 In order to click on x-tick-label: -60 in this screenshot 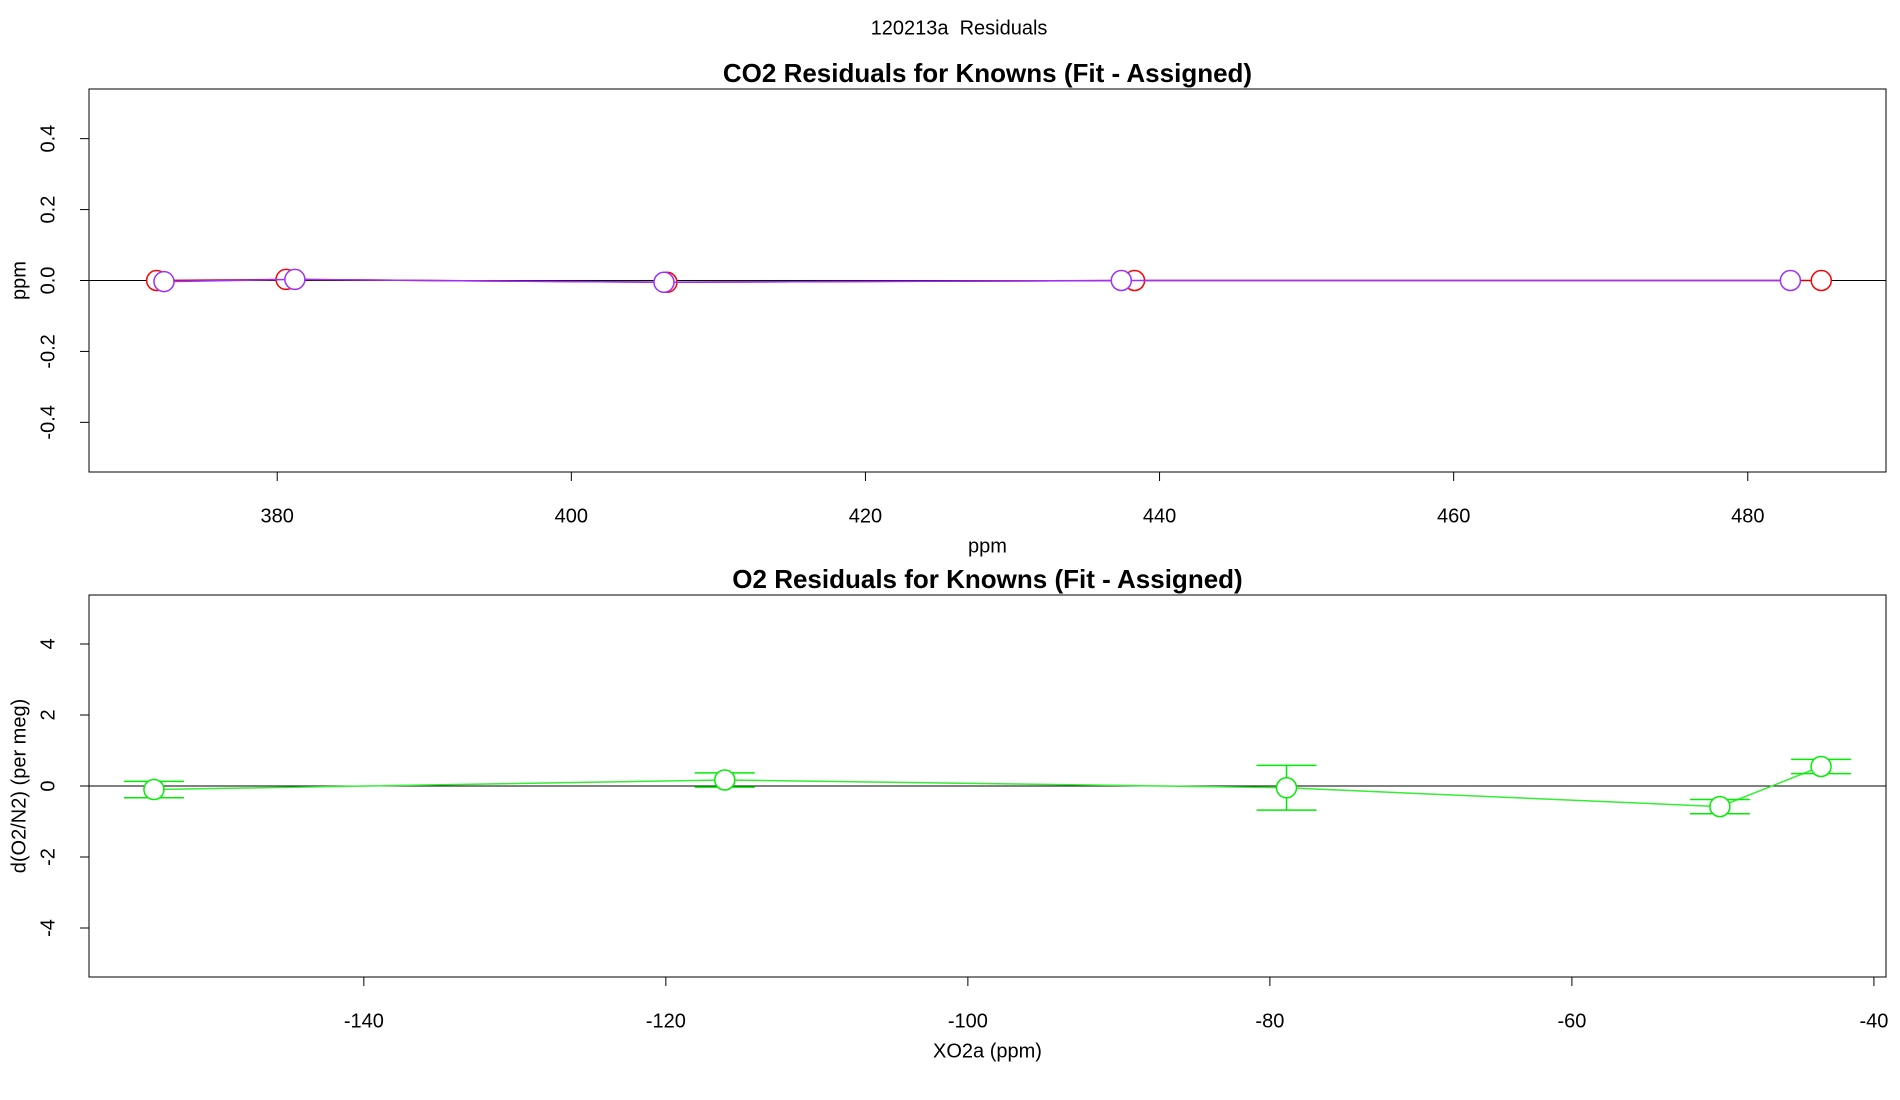, I will do `click(1571, 1021)`.